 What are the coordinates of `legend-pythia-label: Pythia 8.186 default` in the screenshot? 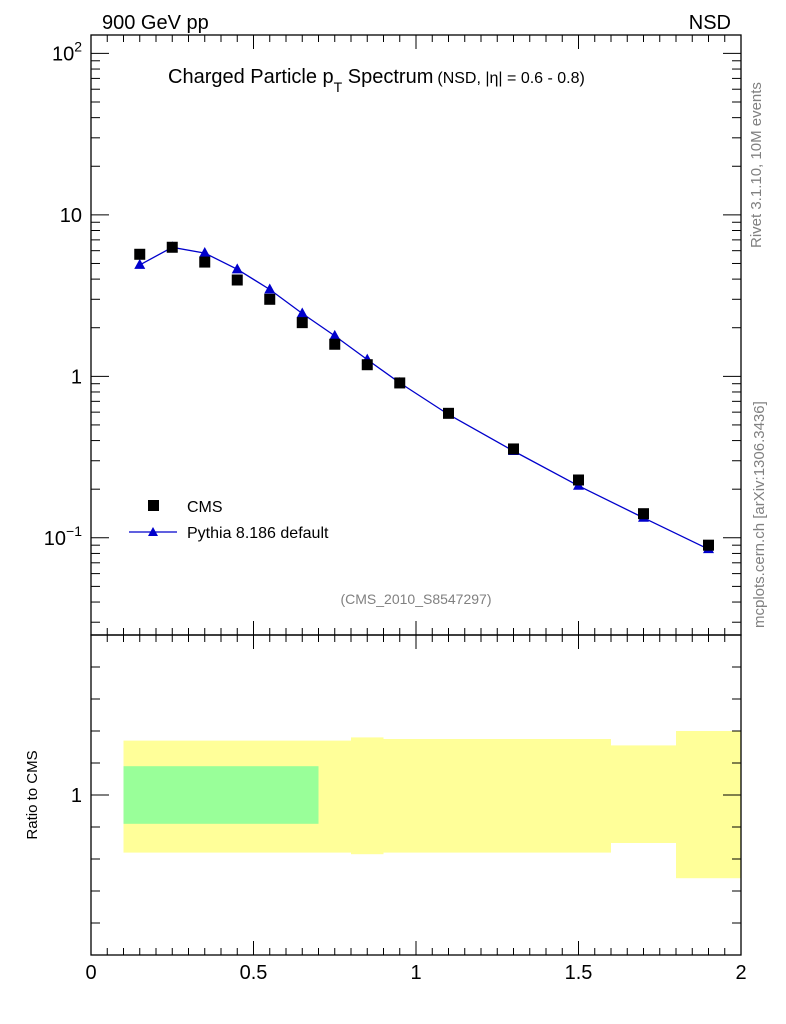 It's located at (258, 533).